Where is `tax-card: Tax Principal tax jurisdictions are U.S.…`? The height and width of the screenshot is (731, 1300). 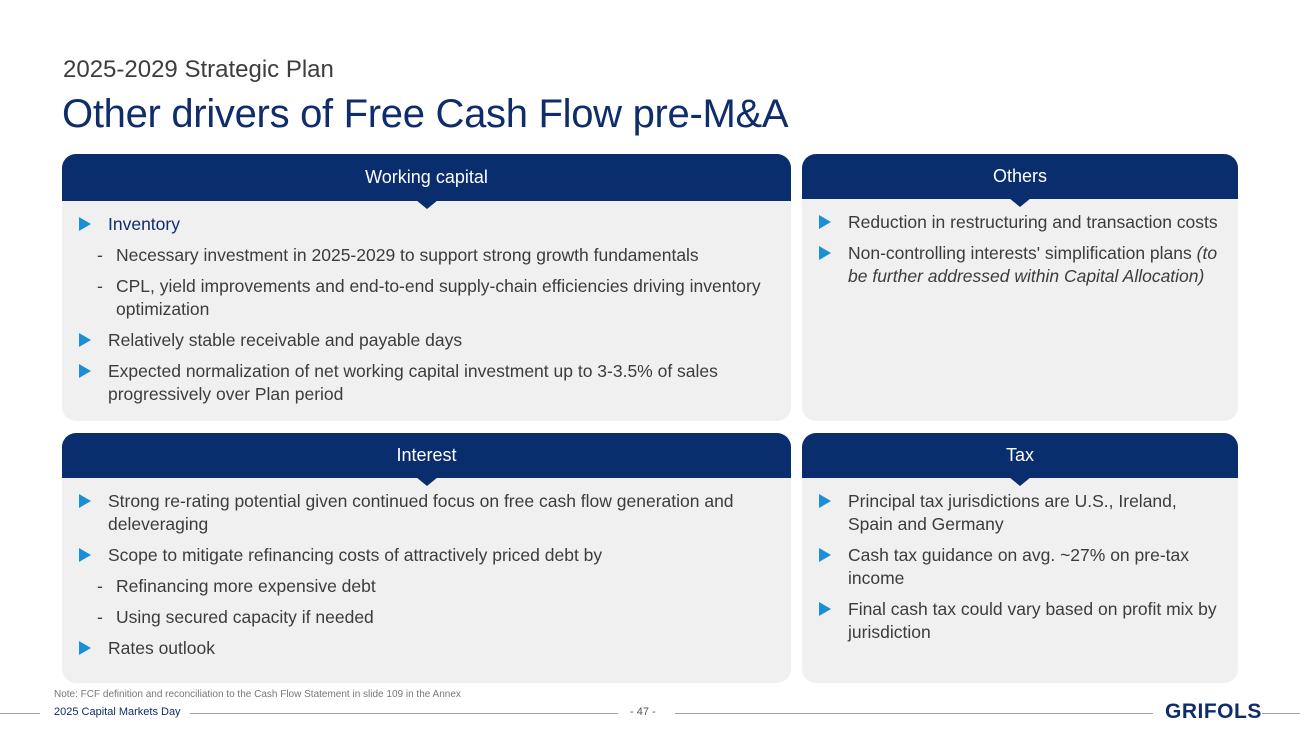
tax-card: Tax Principal tax jurisdictions are U.S.… is located at coordinates (1020, 558).